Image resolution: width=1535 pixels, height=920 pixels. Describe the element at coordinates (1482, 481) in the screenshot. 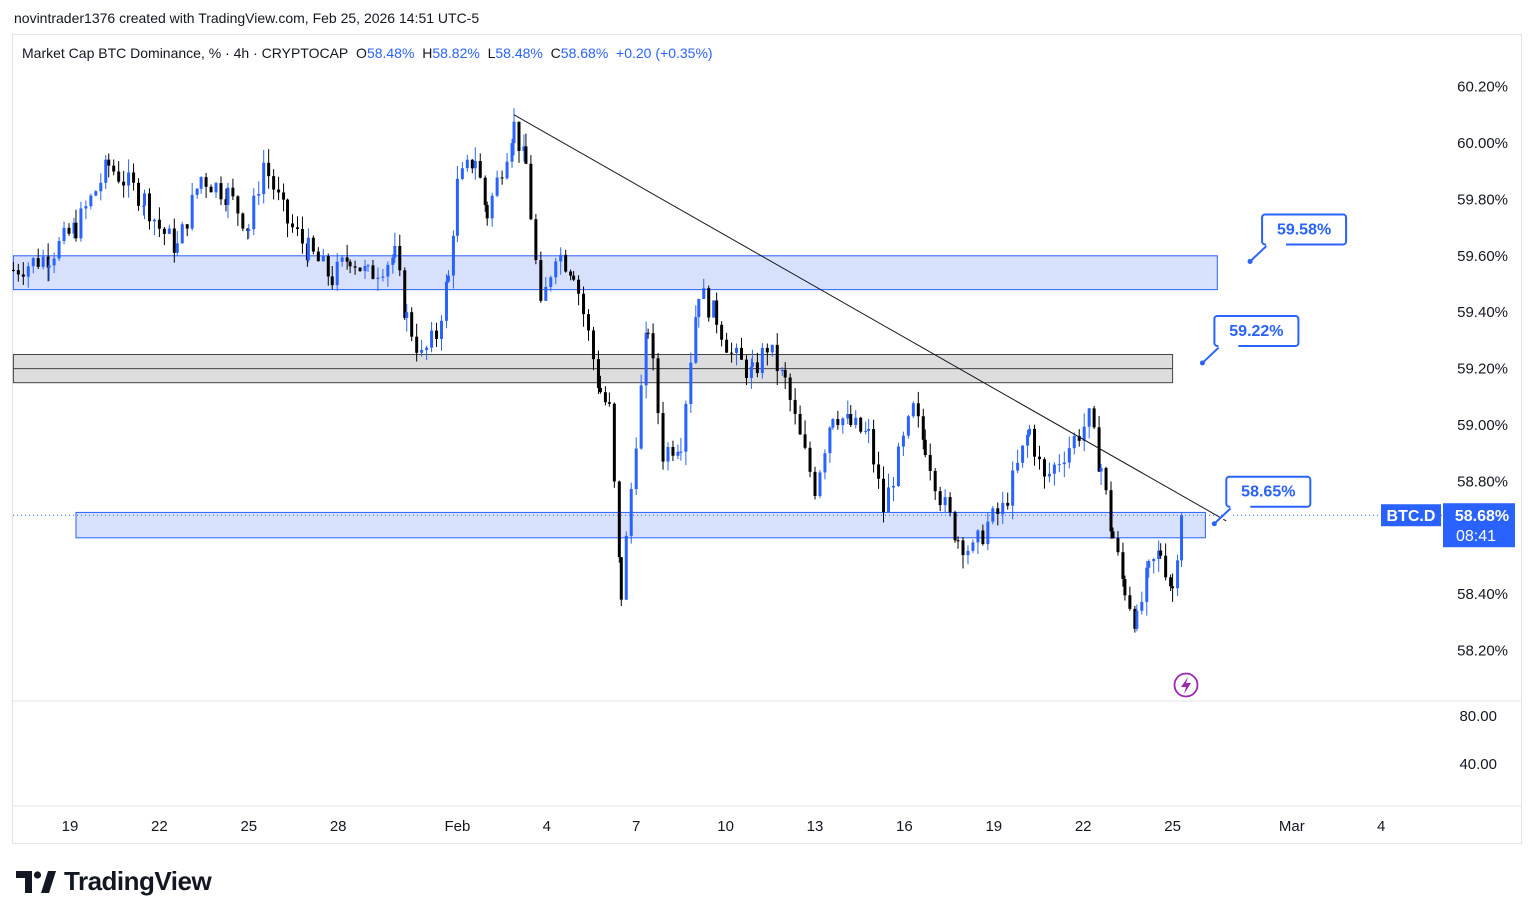

I see `y-tick-label: 58.80%` at that location.